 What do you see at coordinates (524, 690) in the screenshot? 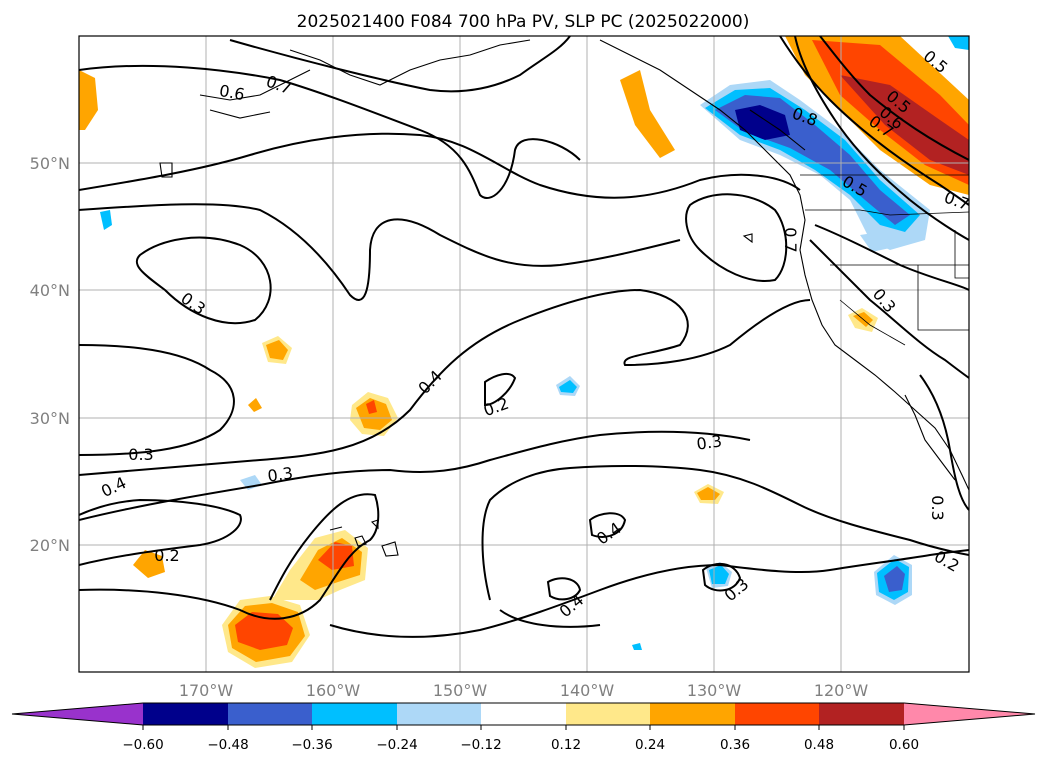
I see `x-axis-labels: 170°W 160°W 150°W 140°W 130°W 120°W` at bounding box center [524, 690].